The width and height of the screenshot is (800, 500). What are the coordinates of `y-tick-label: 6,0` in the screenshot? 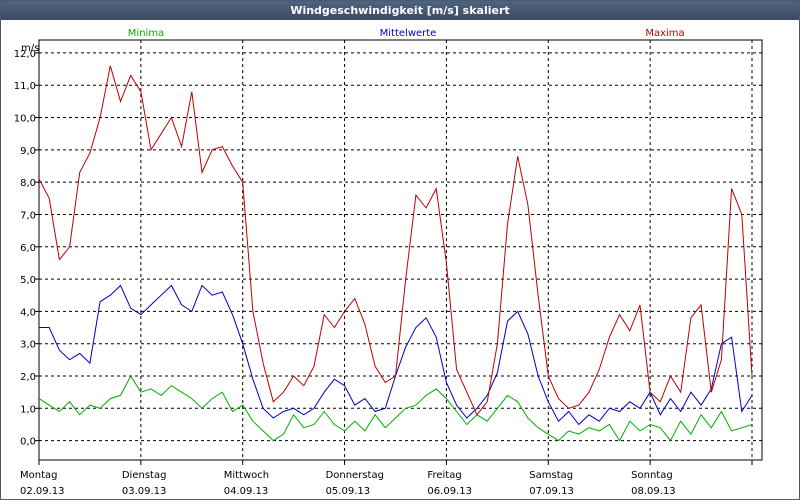 It's located at (28, 248).